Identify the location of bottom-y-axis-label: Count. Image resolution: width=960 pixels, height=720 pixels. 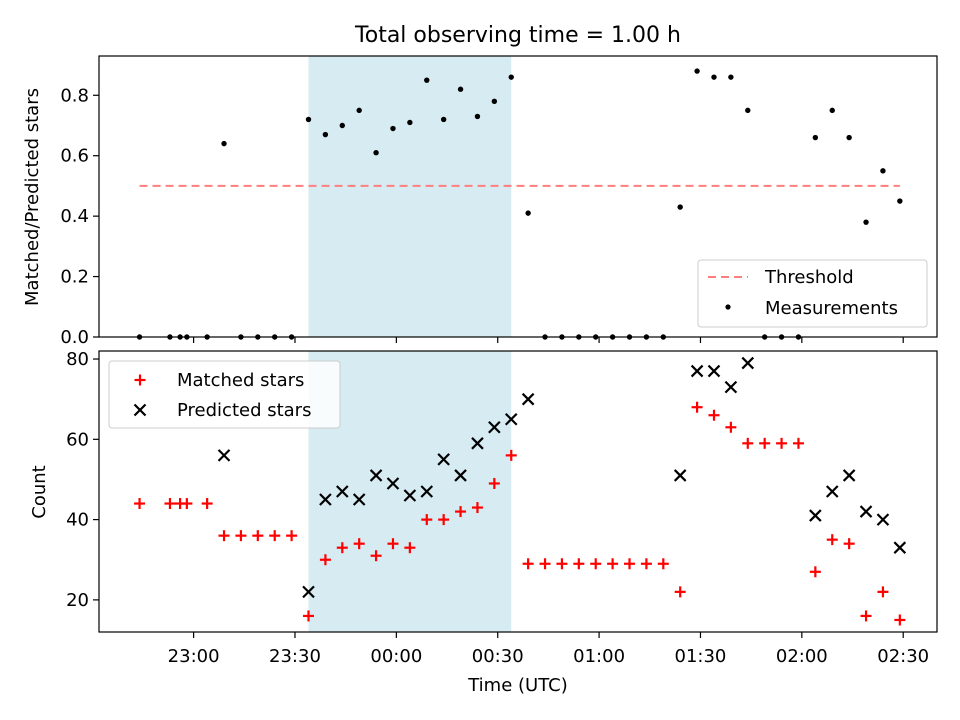
(39, 491).